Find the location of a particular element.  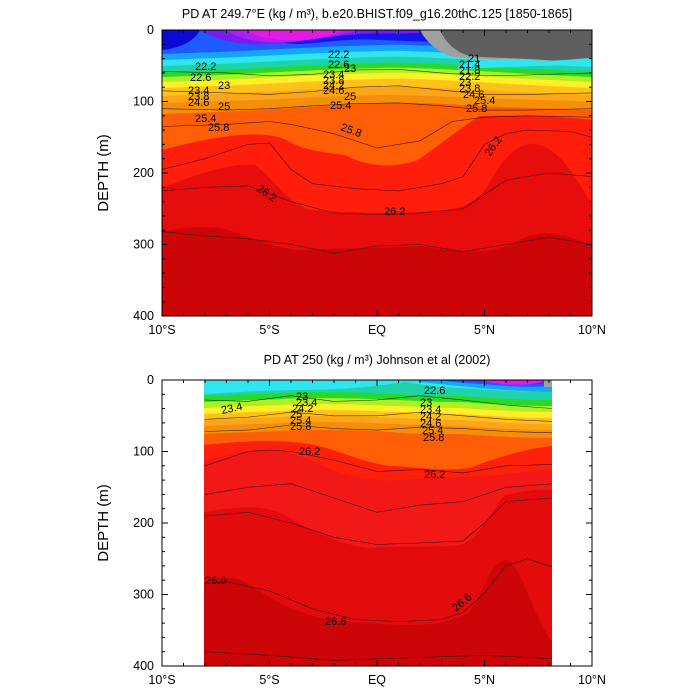

top-label-25-0b: 25 is located at coordinates (350, 97).